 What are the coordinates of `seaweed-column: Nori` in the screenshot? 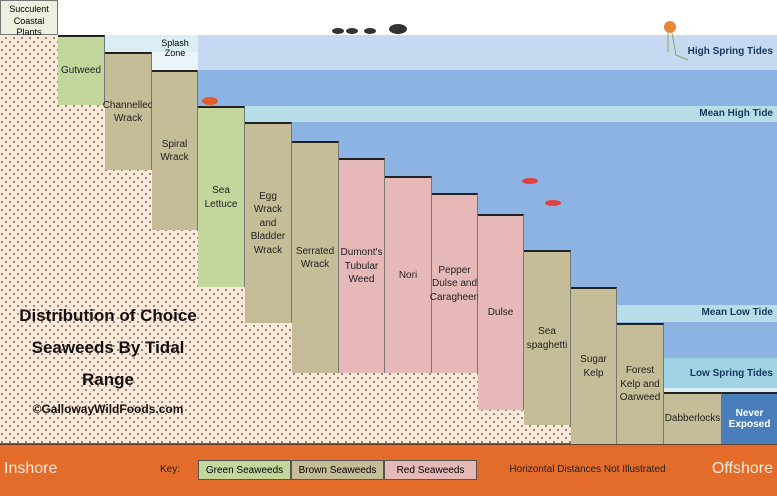 It's located at (408, 274).